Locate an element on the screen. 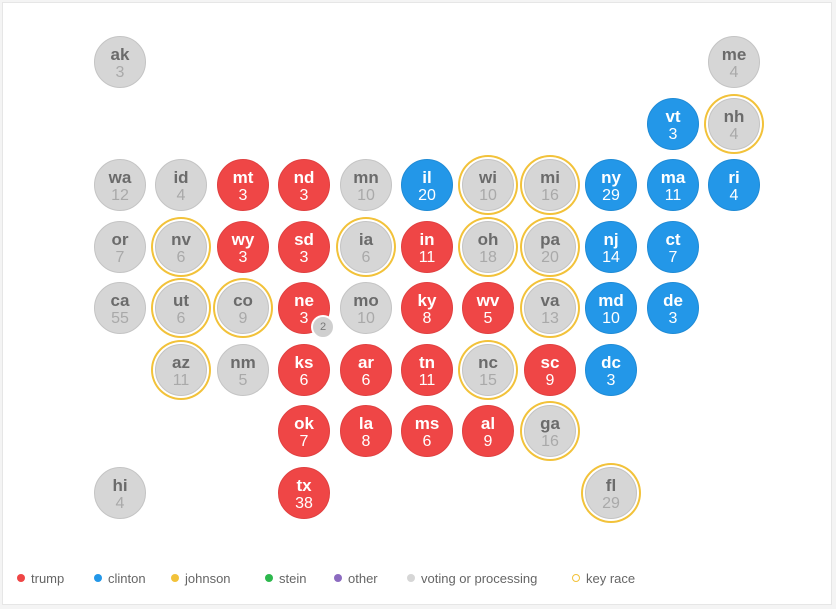  state-ks: ks 6 is located at coordinates (304, 370).